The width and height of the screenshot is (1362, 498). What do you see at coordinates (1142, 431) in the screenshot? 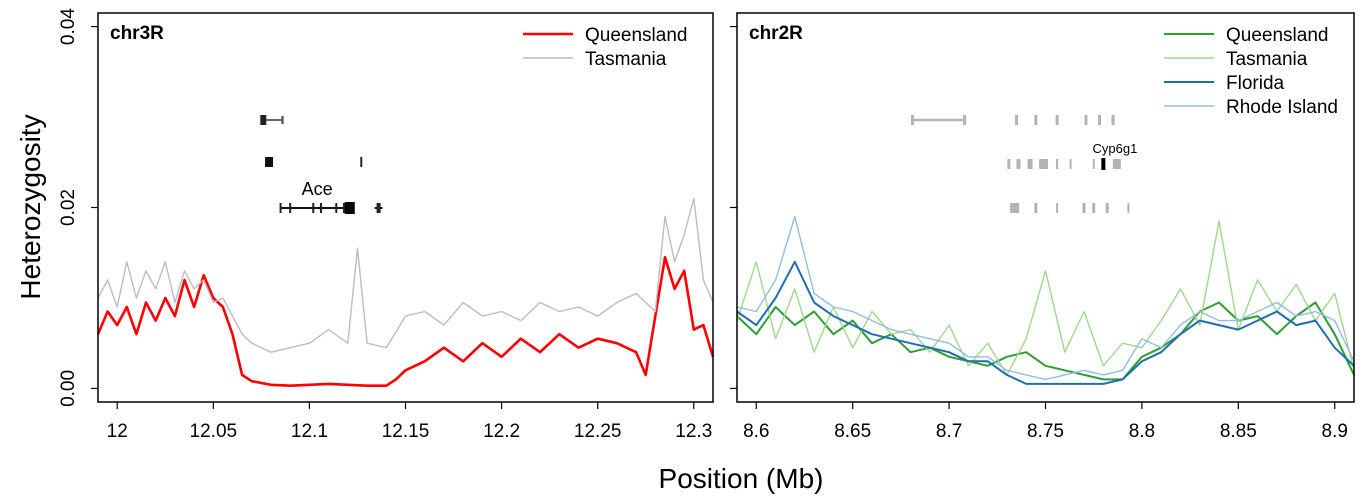
I see `x-tick-label: 8.8` at bounding box center [1142, 431].